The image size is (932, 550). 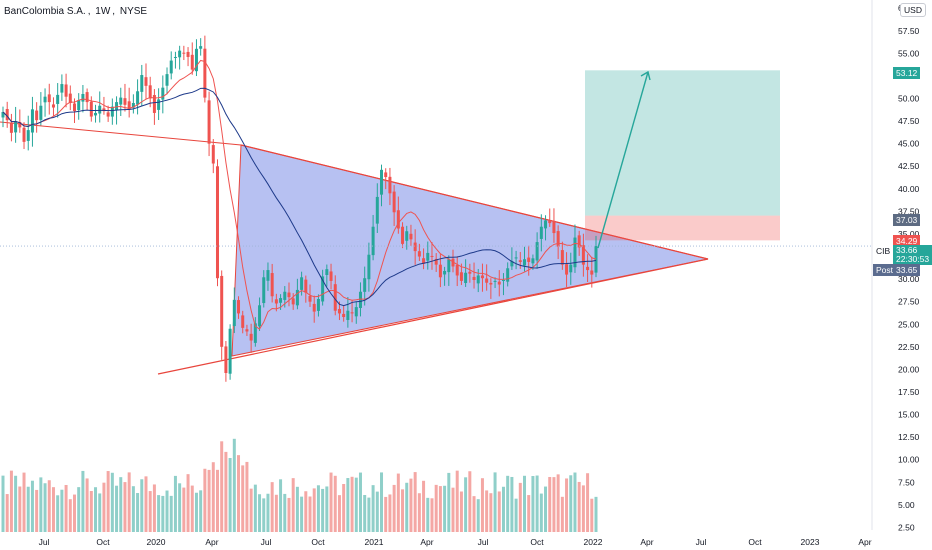 What do you see at coordinates (909, 302) in the screenshot?
I see `y-tick-label: 27.50` at bounding box center [909, 302].